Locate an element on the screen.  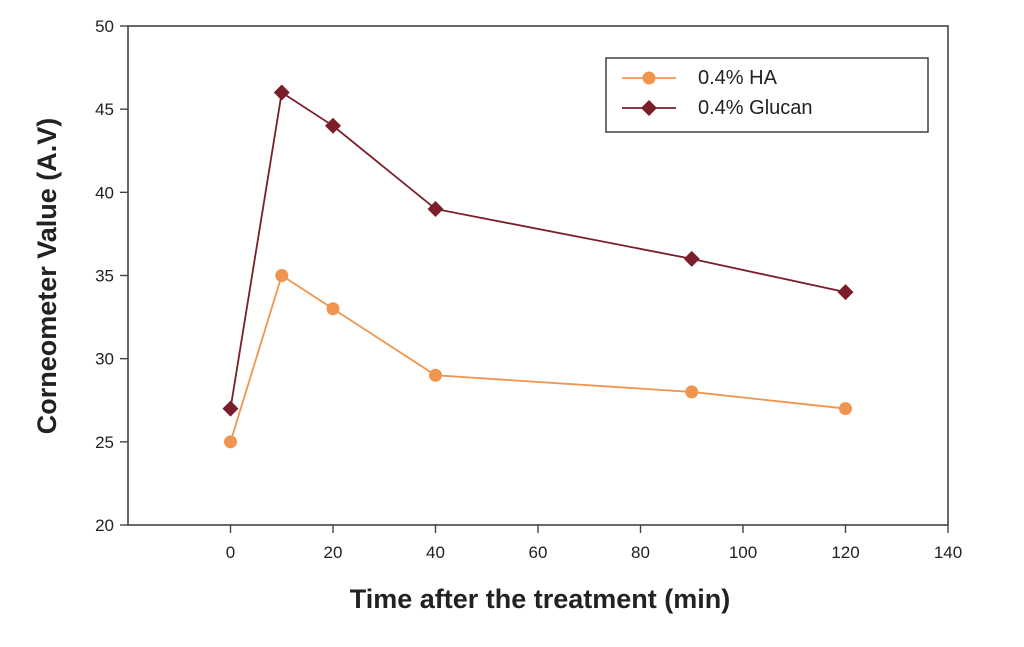
x-axis: 0 20 40 60 80 100 120 140 is located at coordinates (594, 543).